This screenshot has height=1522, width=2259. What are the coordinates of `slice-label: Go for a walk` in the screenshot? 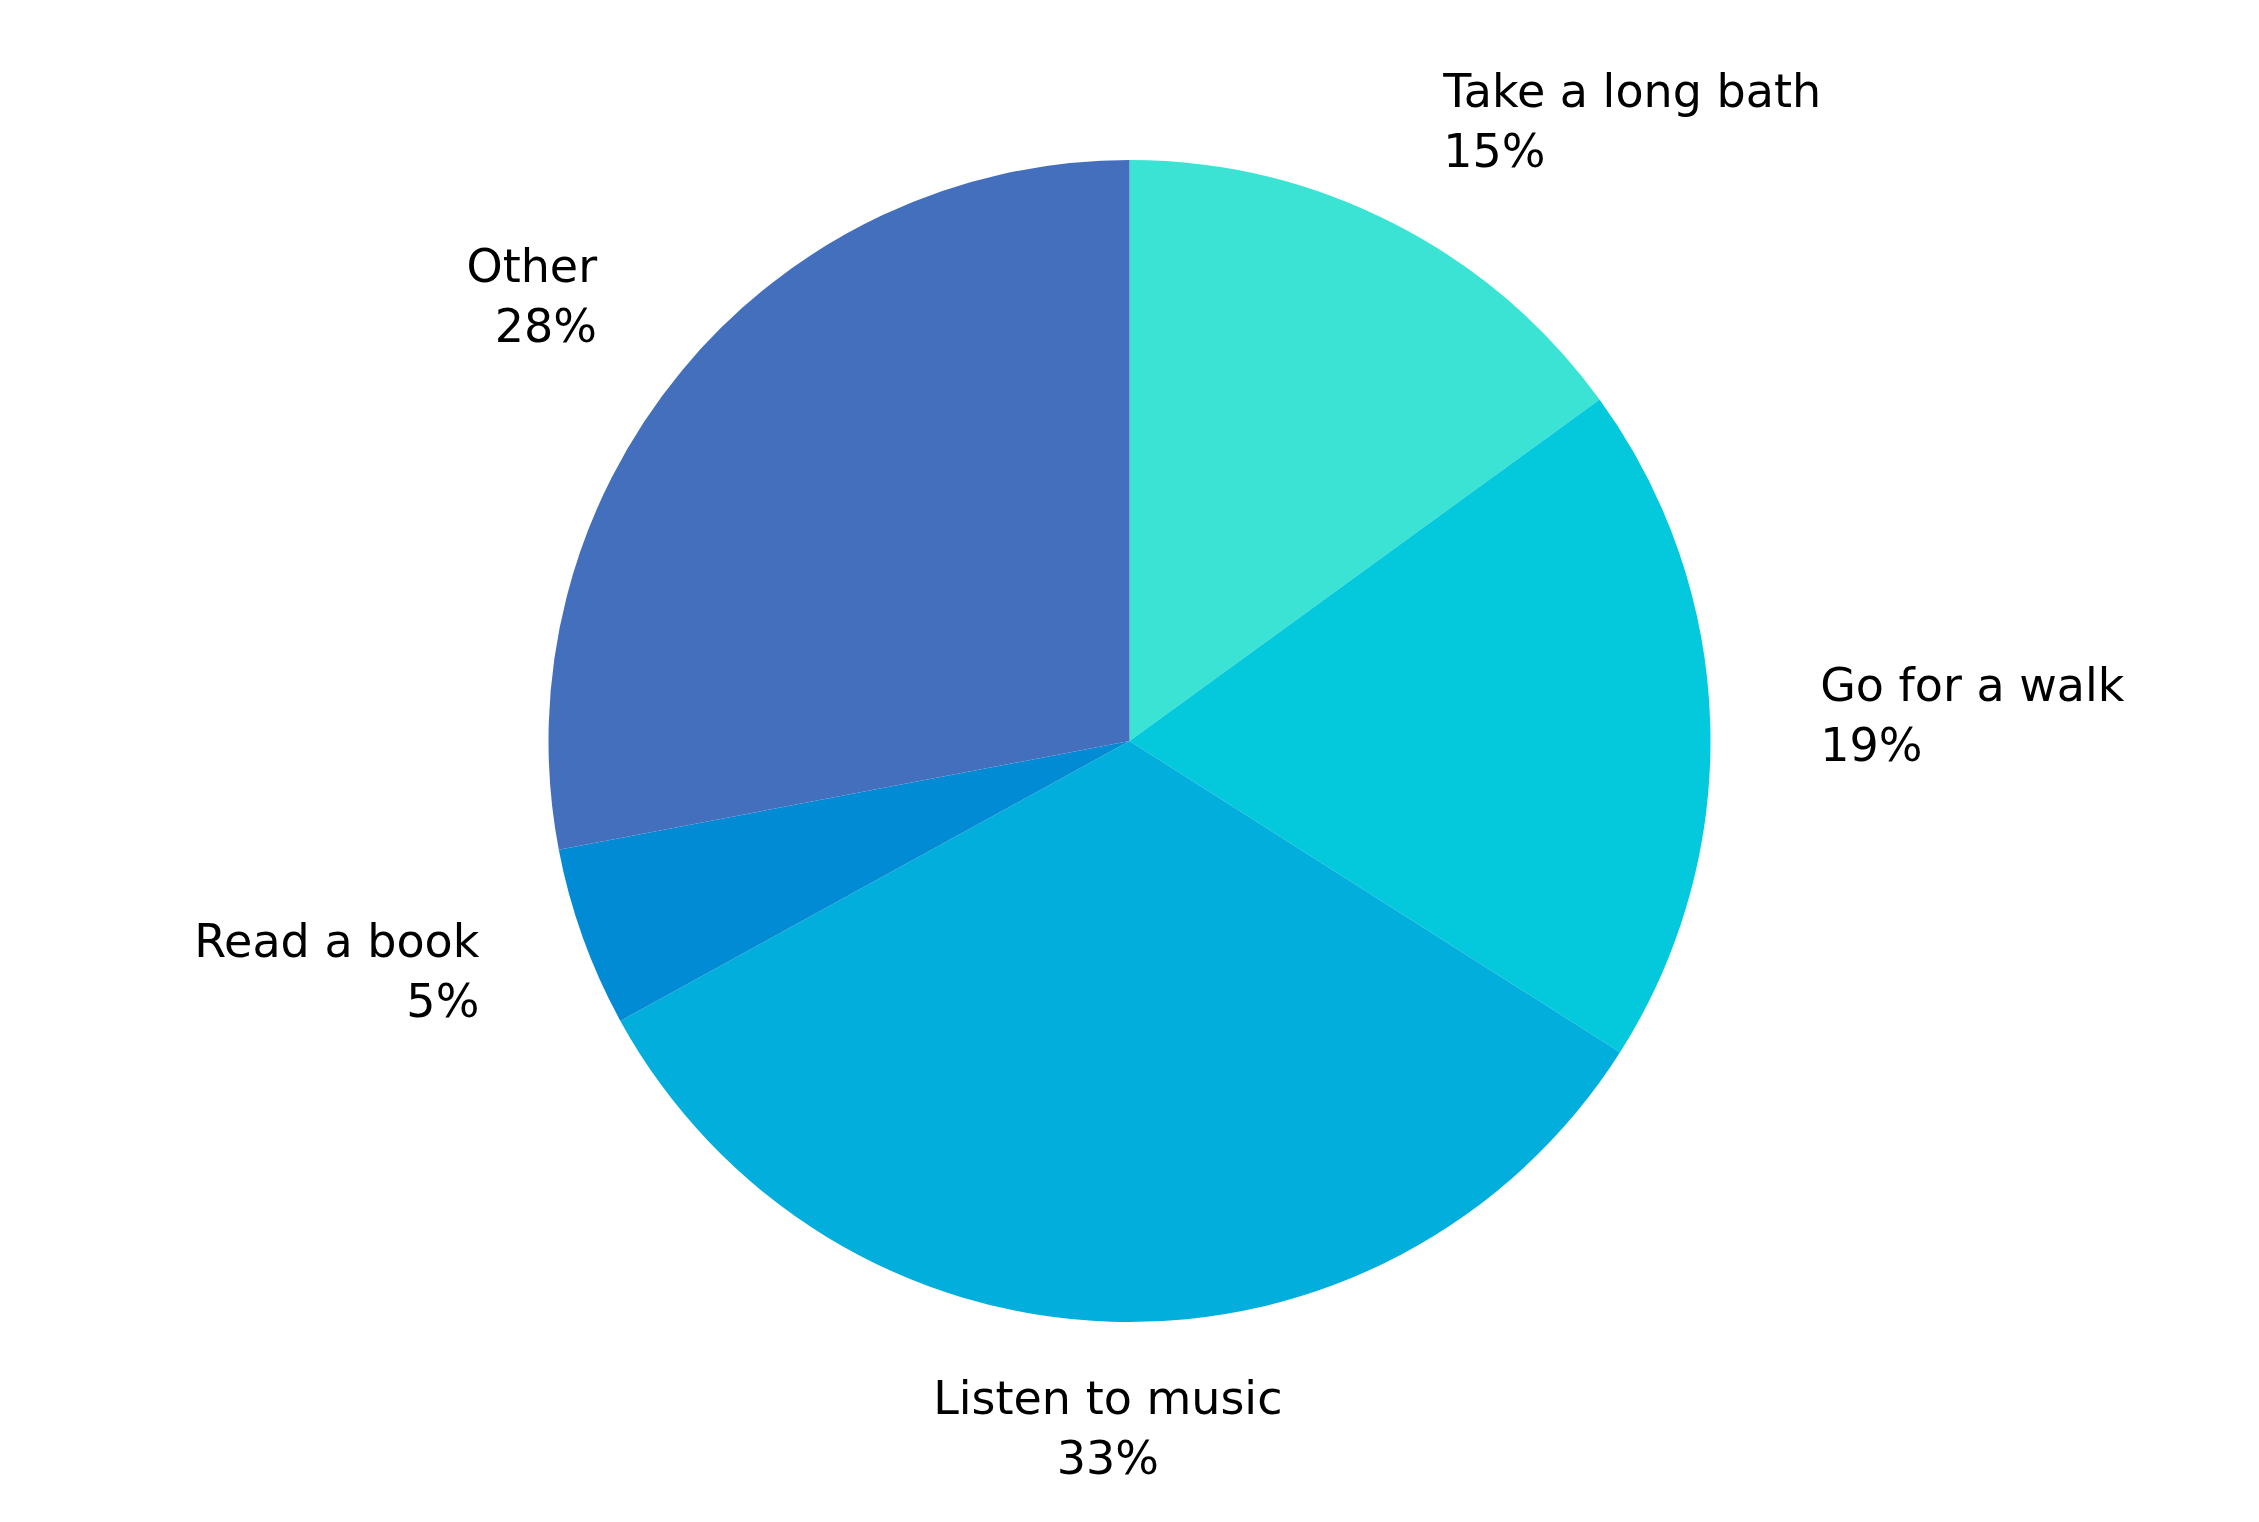 It's located at (1972, 685).